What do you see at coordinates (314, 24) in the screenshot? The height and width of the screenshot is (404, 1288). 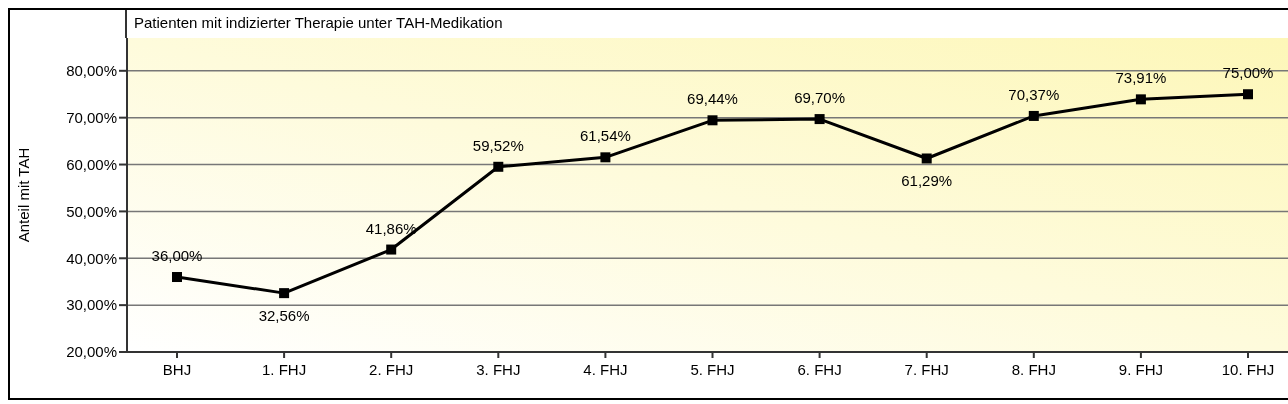 I see `chart-title: Patienten mit indizierter Therapie unter TAH-Medikation` at bounding box center [314, 24].